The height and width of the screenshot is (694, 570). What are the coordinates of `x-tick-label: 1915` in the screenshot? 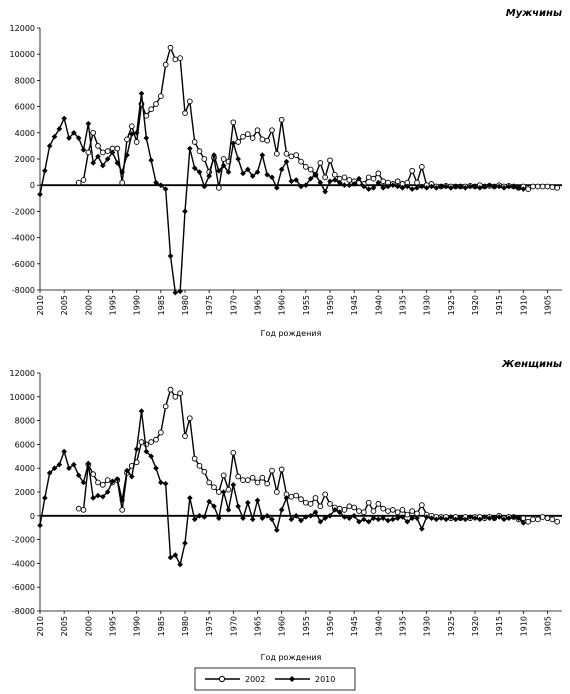 It's located at (499, 626).